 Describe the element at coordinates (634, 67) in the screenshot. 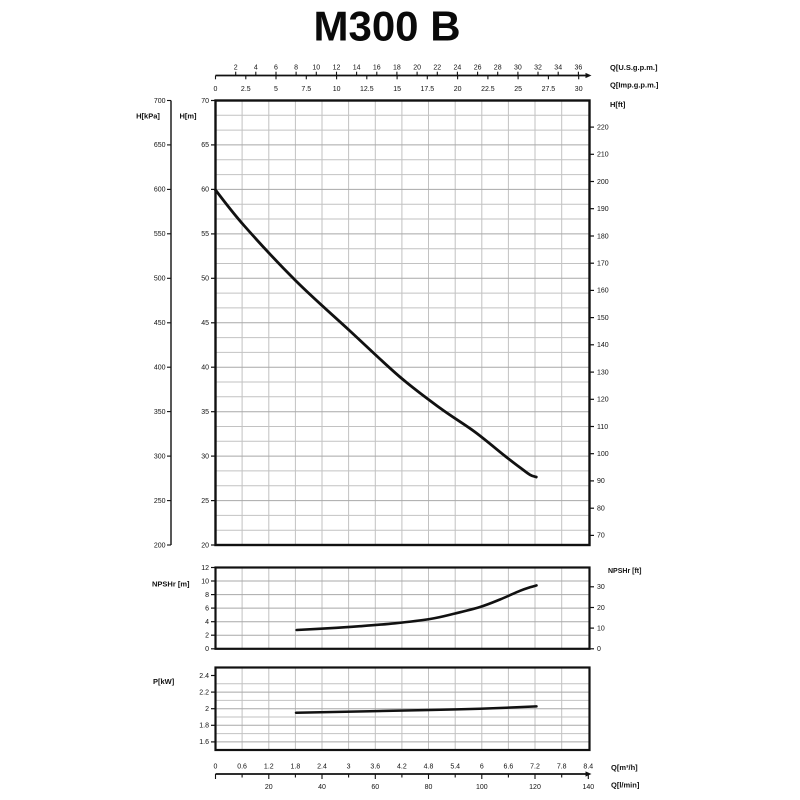

I see `svg-text: Q[U.S.g.p.m.]` at that location.